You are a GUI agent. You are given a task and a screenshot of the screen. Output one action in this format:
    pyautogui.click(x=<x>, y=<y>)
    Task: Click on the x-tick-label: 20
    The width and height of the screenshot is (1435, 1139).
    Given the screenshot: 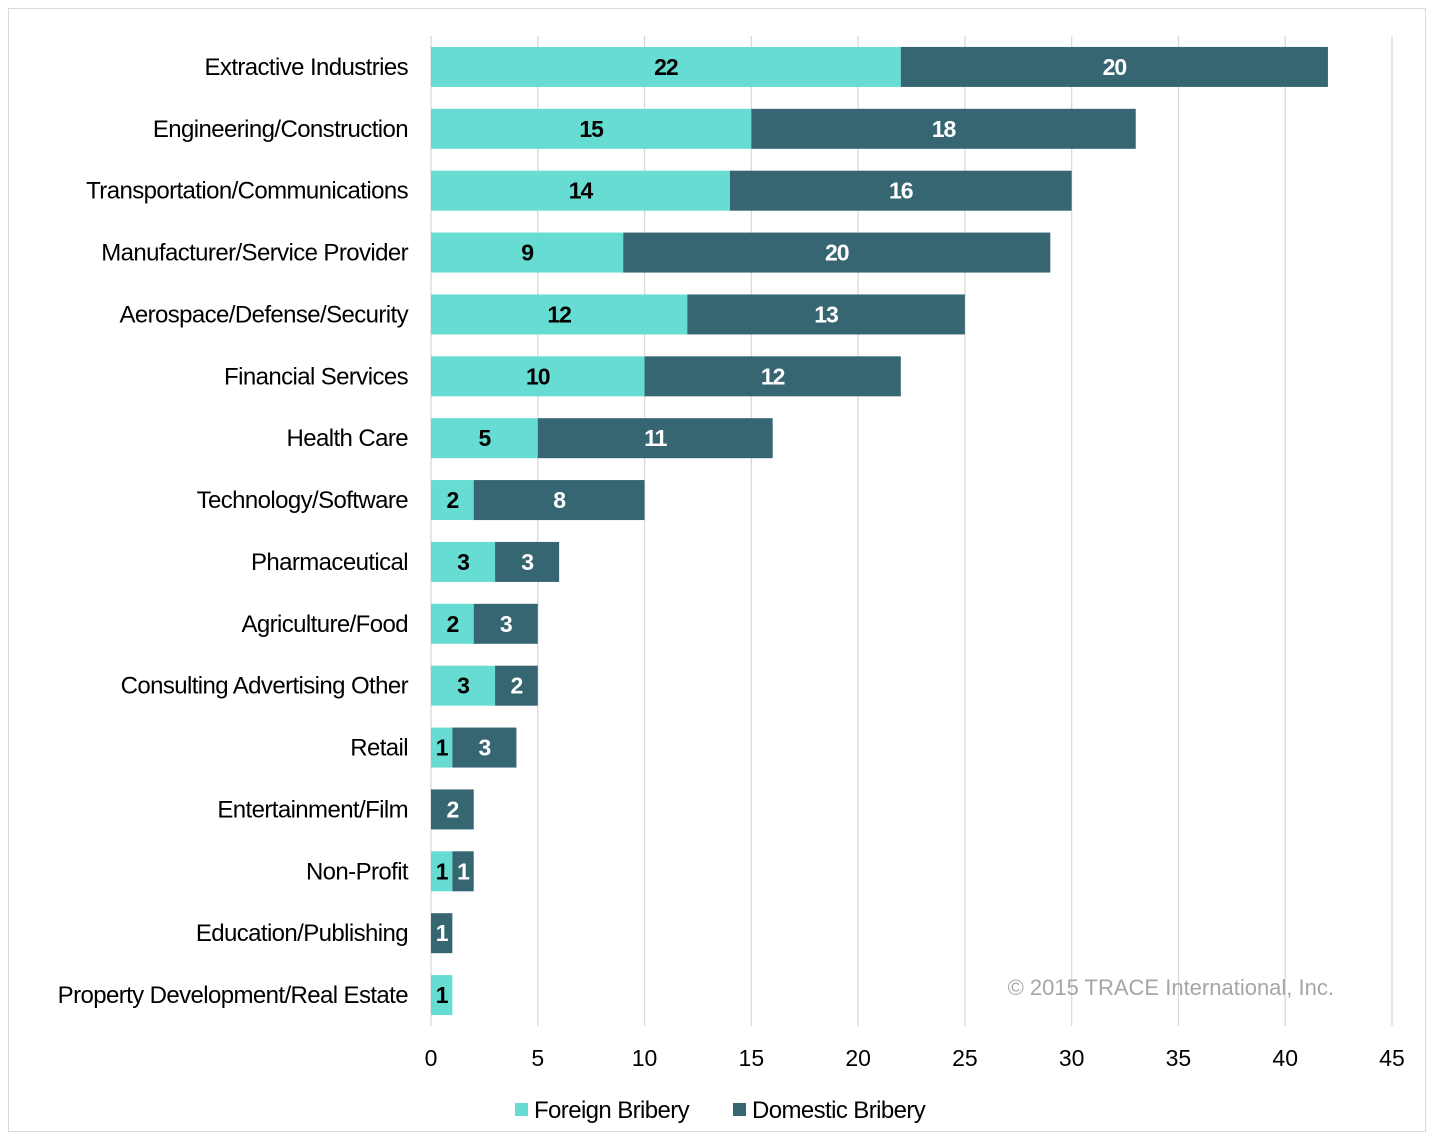 What is the action you would take?
    pyautogui.click(x=858, y=1058)
    